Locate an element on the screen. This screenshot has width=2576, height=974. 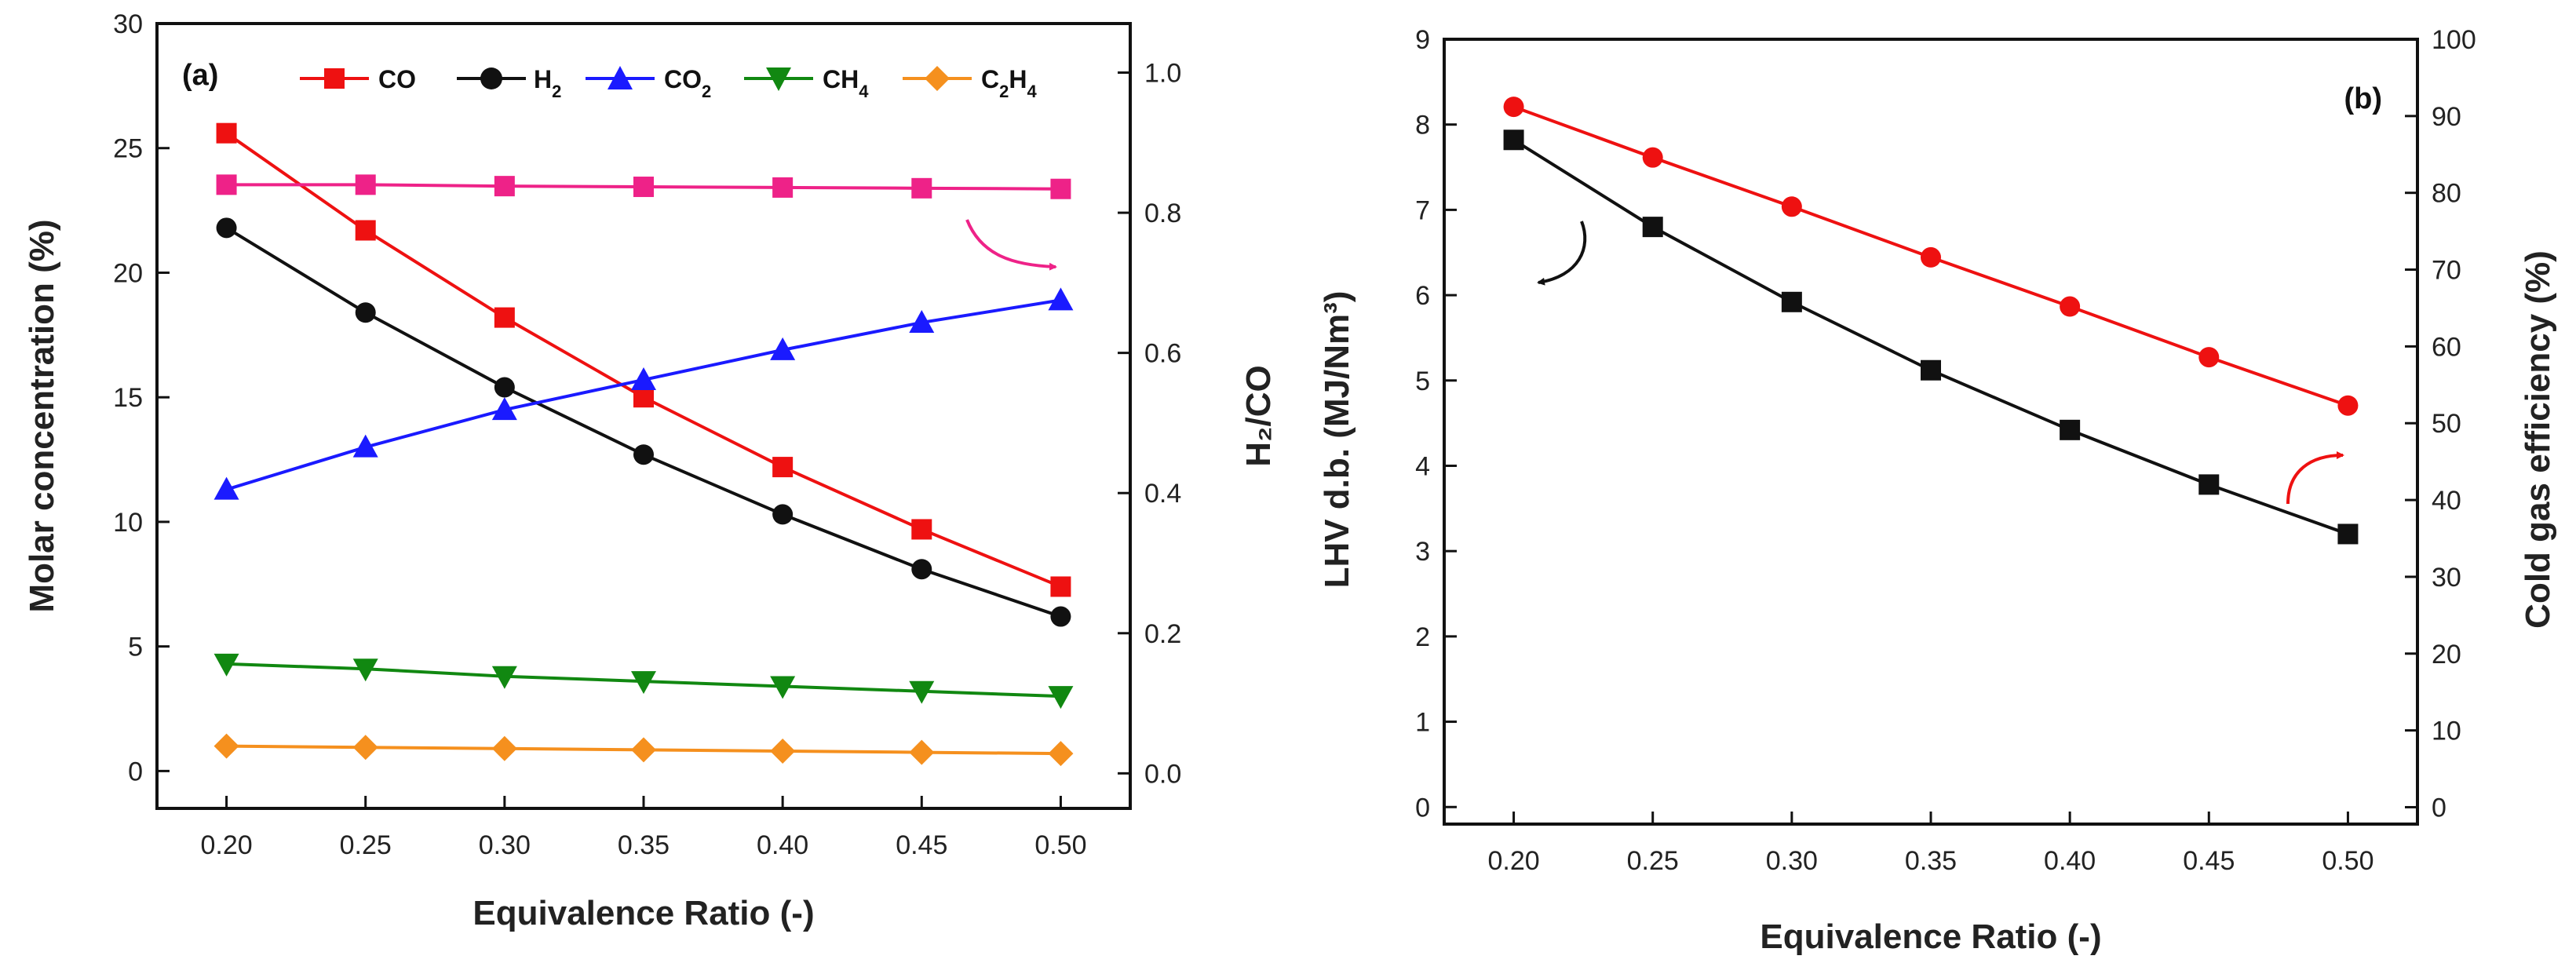
co-marker-icon is located at coordinates (334, 78).